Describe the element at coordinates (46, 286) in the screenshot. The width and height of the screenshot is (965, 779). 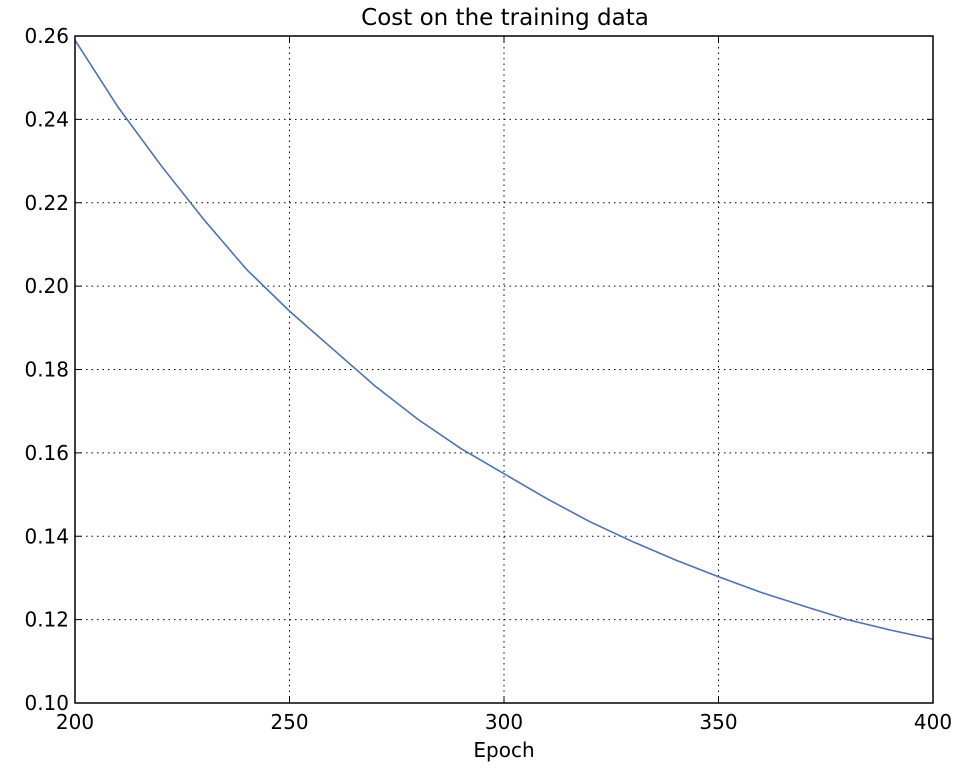
I see `y-tick-label: 0.20` at that location.